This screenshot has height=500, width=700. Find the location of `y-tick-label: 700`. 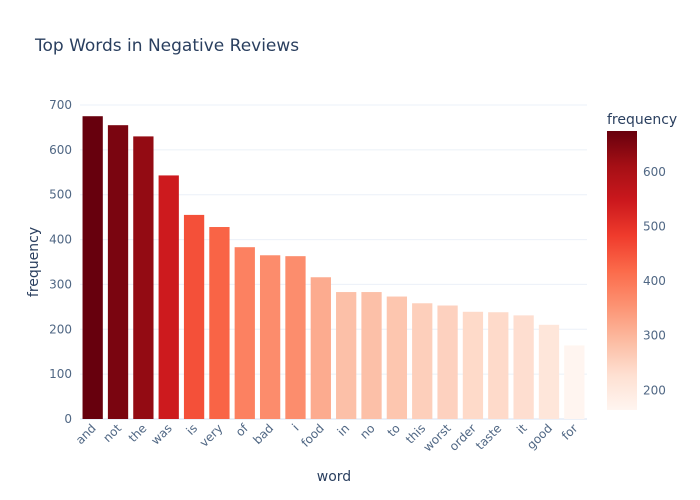

y-tick-label: 700 is located at coordinates (60, 105).